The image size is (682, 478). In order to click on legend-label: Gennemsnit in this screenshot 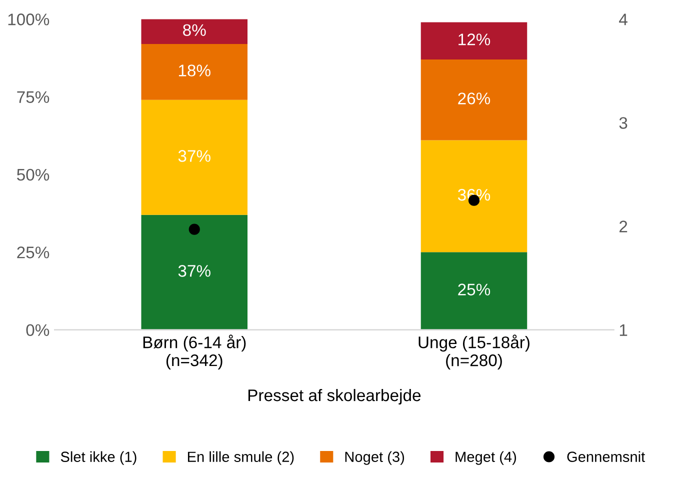, I will do `click(606, 456)`.